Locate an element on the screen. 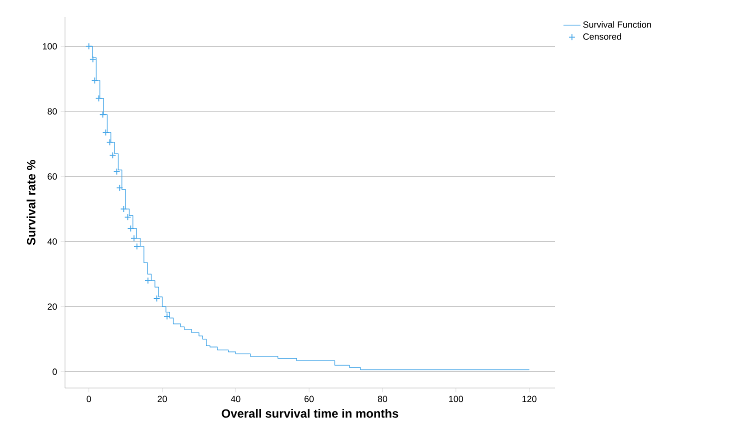 The height and width of the screenshot is (446, 750). x-tick-label: 0 is located at coordinates (89, 399).